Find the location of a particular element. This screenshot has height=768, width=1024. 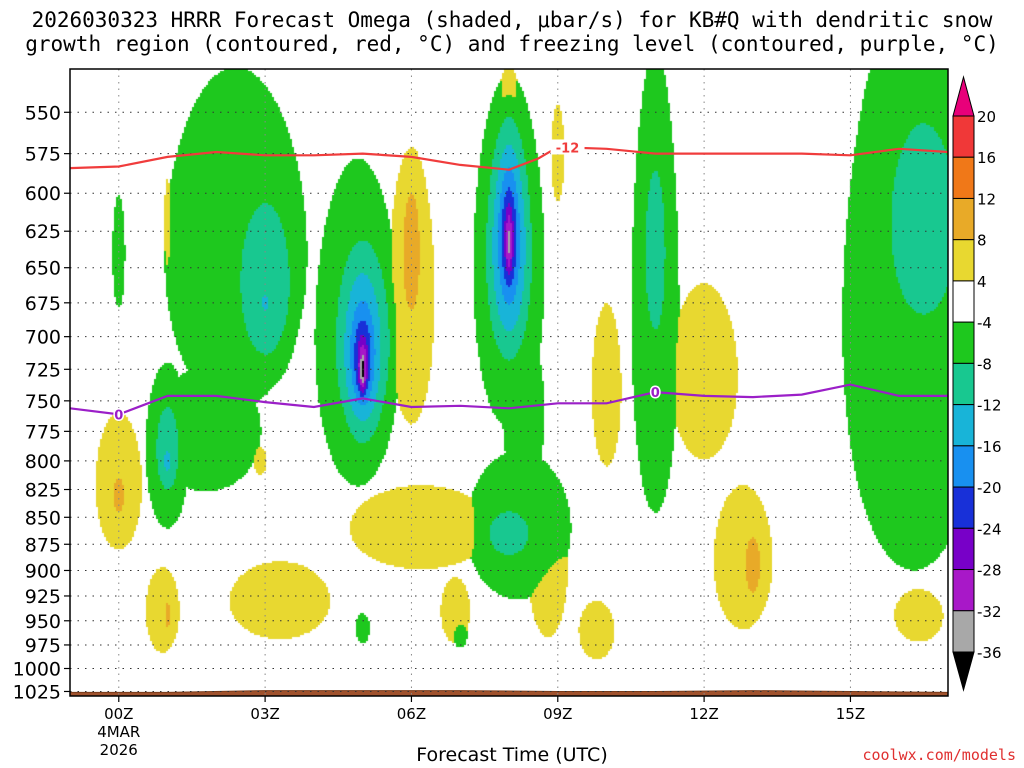

y-tick-label-850: 850 is located at coordinates (43, 518).